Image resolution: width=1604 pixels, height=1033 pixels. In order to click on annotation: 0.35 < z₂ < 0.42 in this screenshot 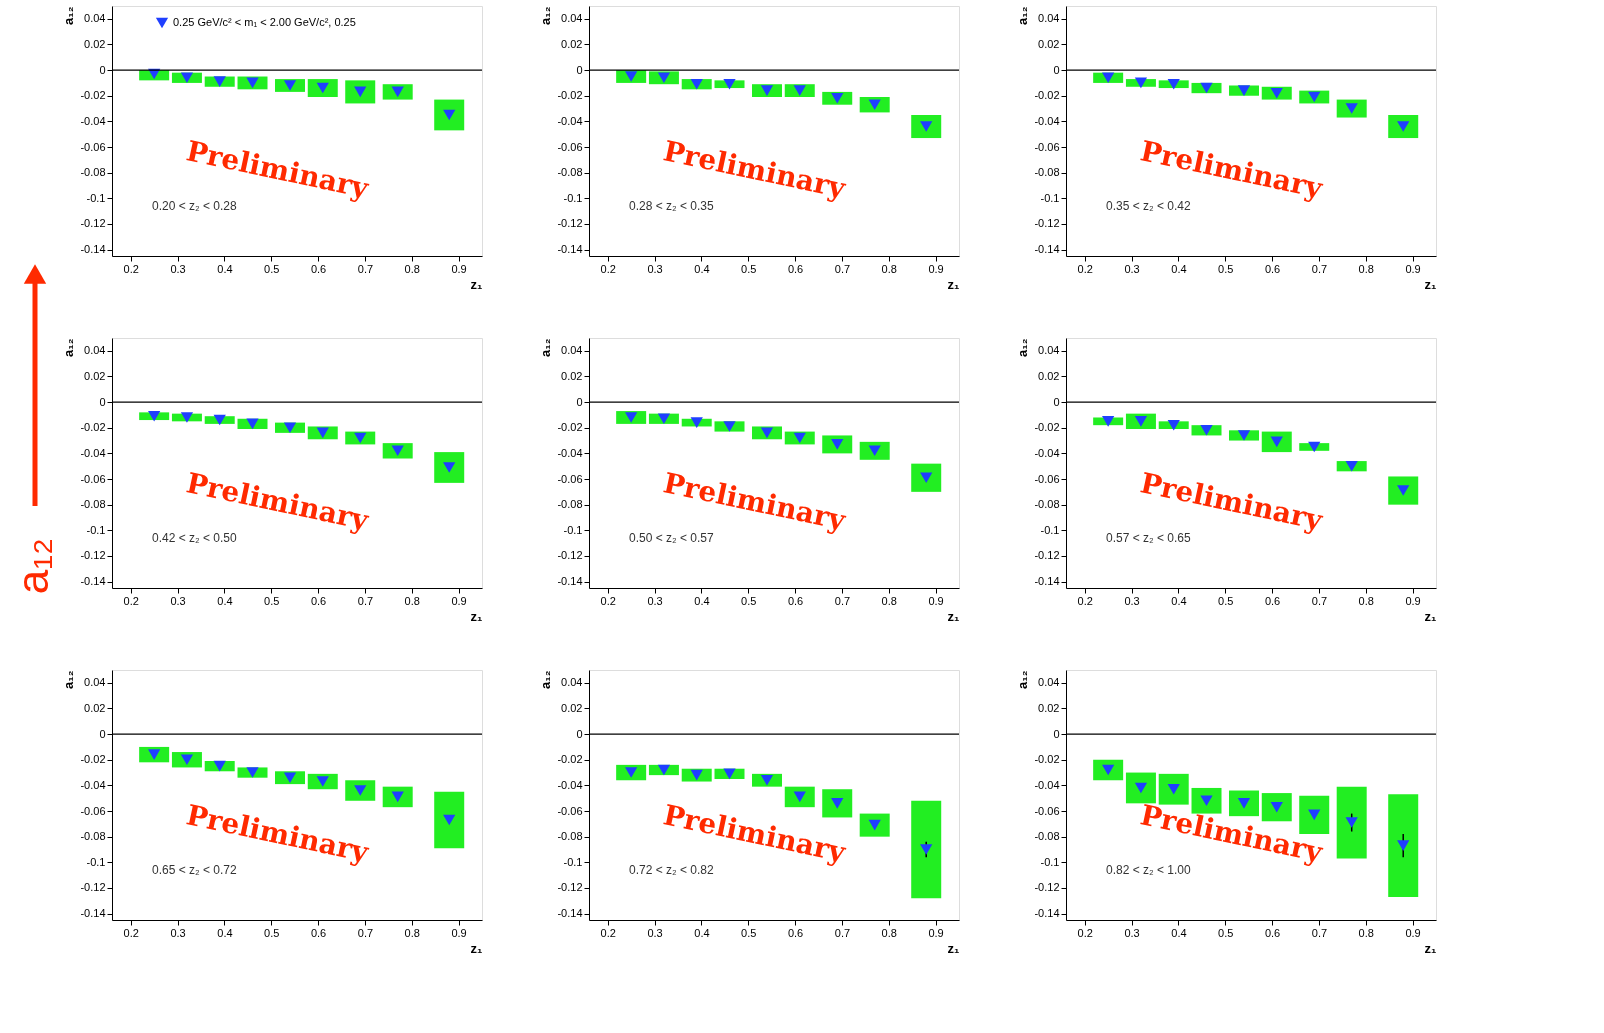, I will do `click(1149, 206)`.